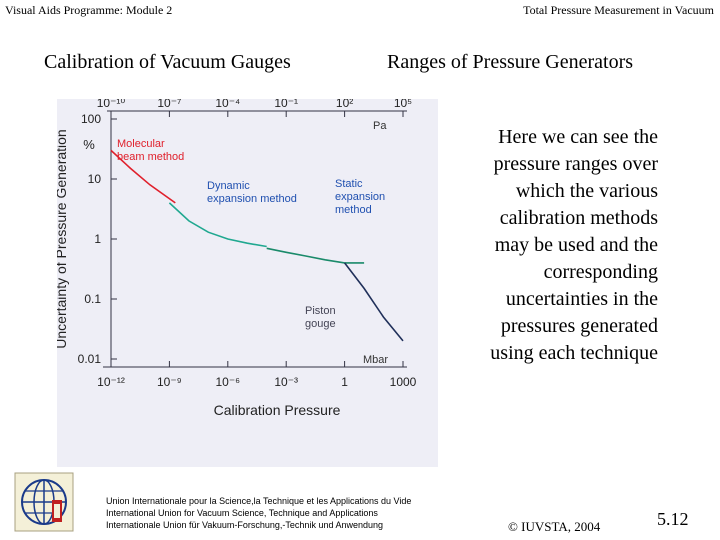  Describe the element at coordinates (95, 179) in the screenshot. I see `y-tick-label: 10` at that location.